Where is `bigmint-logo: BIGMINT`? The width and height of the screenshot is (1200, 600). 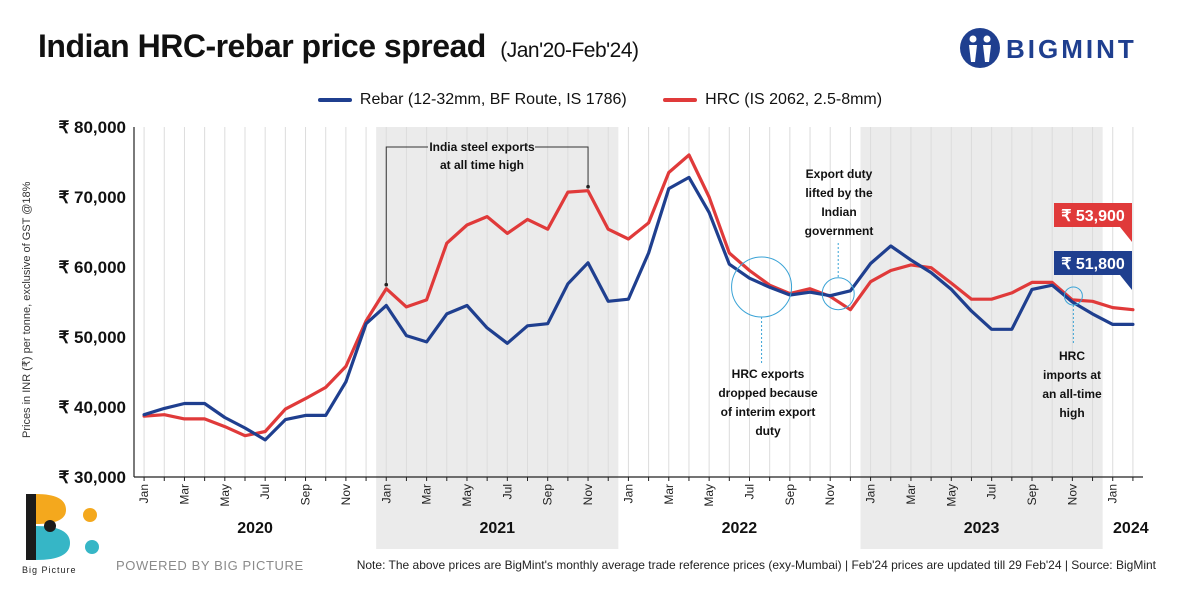 bigmint-logo: BIGMINT is located at coordinates (1058, 48).